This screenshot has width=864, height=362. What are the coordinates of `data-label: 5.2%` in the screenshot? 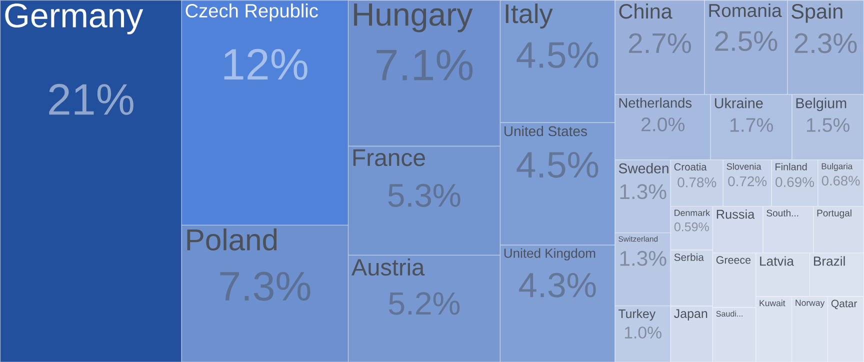 It's located at (424, 303).